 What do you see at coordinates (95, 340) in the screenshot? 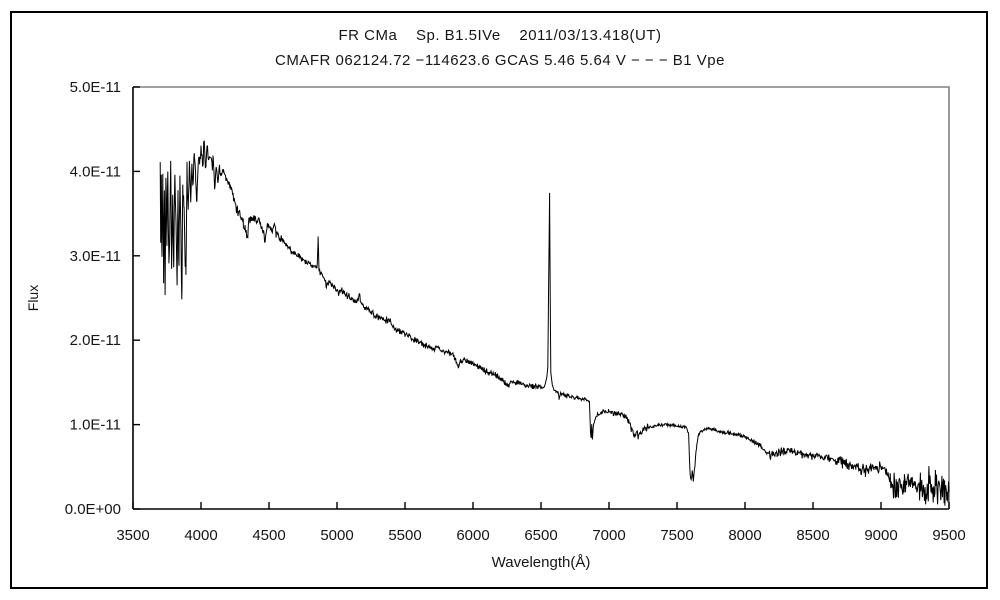
I see `y-tick-label: 2.0E-11` at bounding box center [95, 340].